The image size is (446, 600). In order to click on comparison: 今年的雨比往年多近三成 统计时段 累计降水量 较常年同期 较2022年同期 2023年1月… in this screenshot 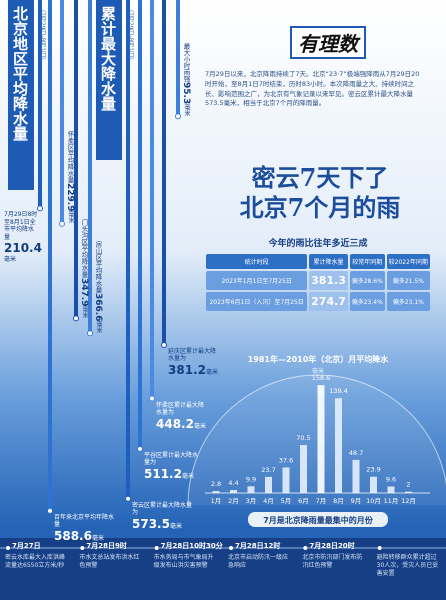, I will do `click(318, 274)`.